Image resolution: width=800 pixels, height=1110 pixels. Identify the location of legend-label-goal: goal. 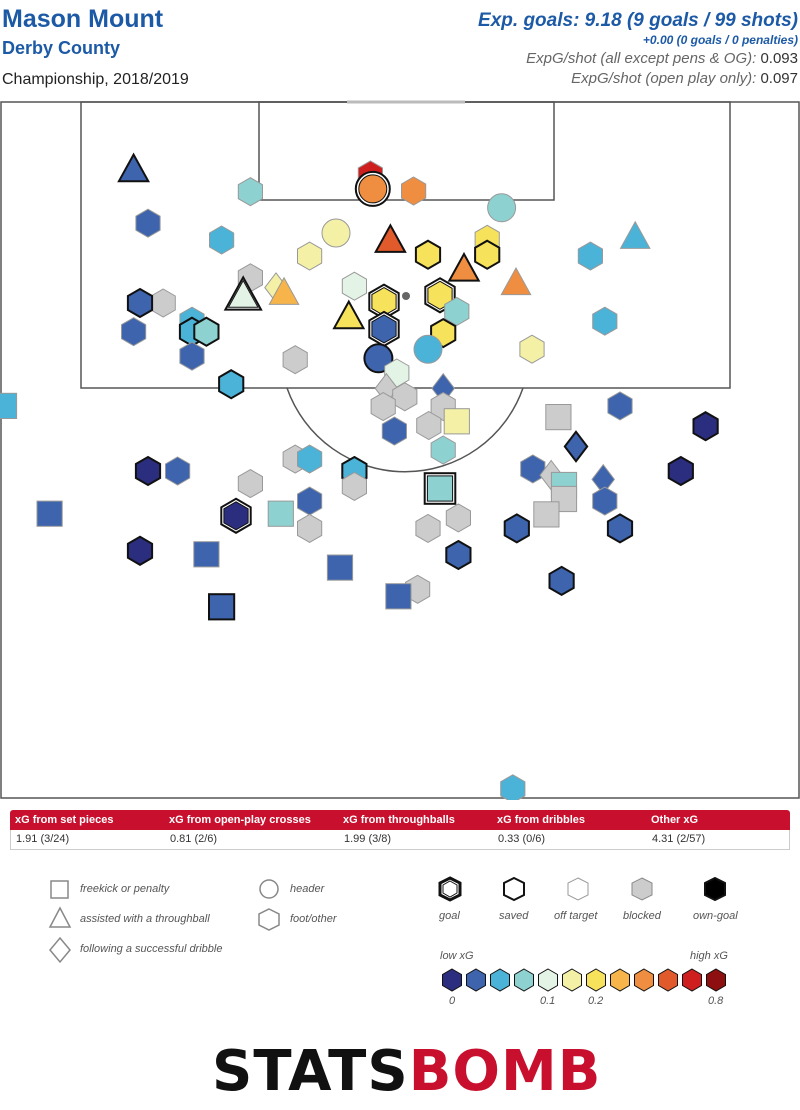
(449, 916).